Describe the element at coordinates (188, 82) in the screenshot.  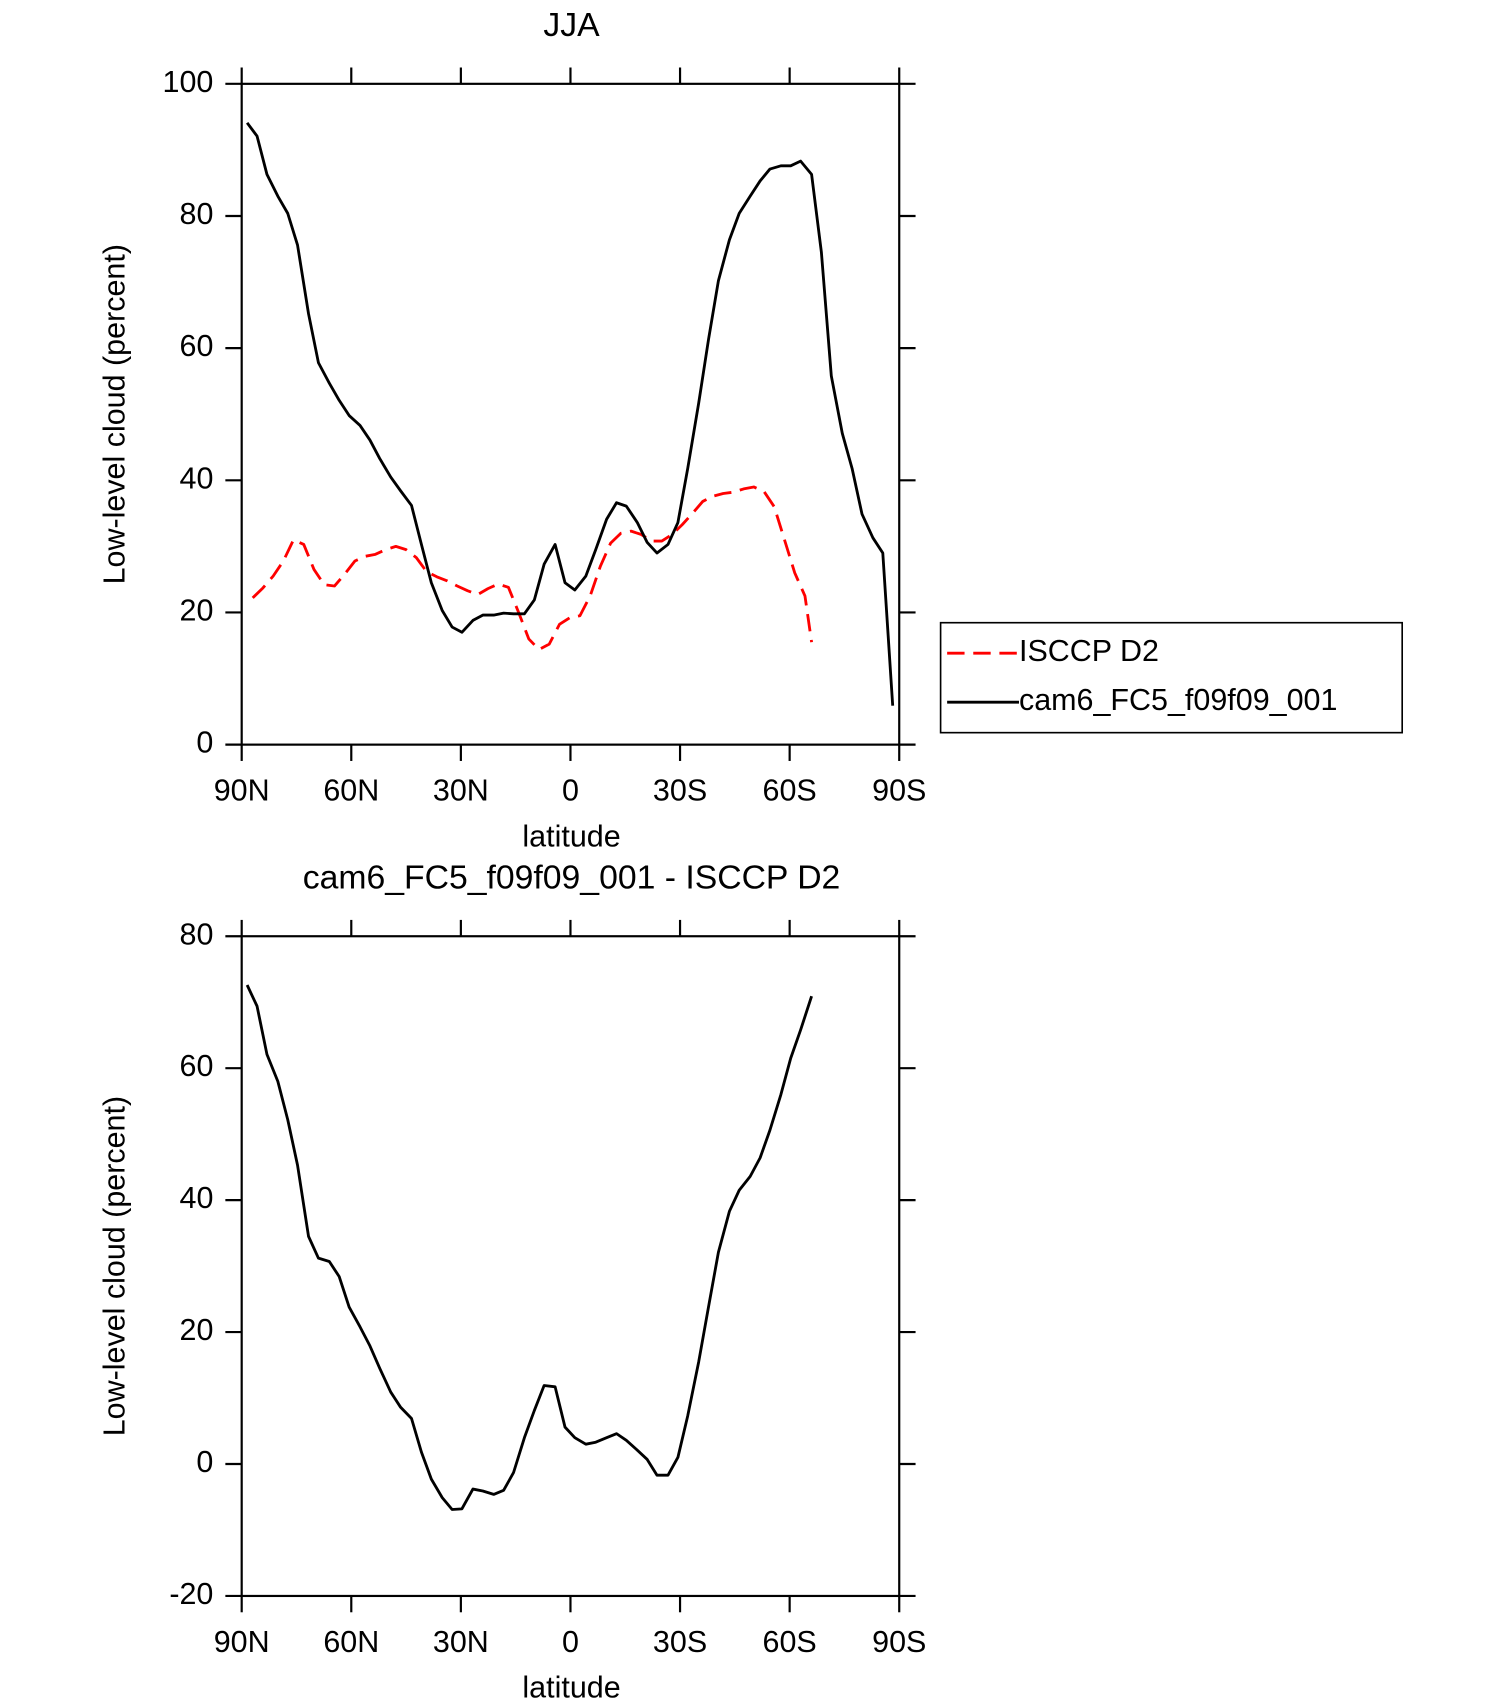
I see `y-tick-label: 100` at that location.